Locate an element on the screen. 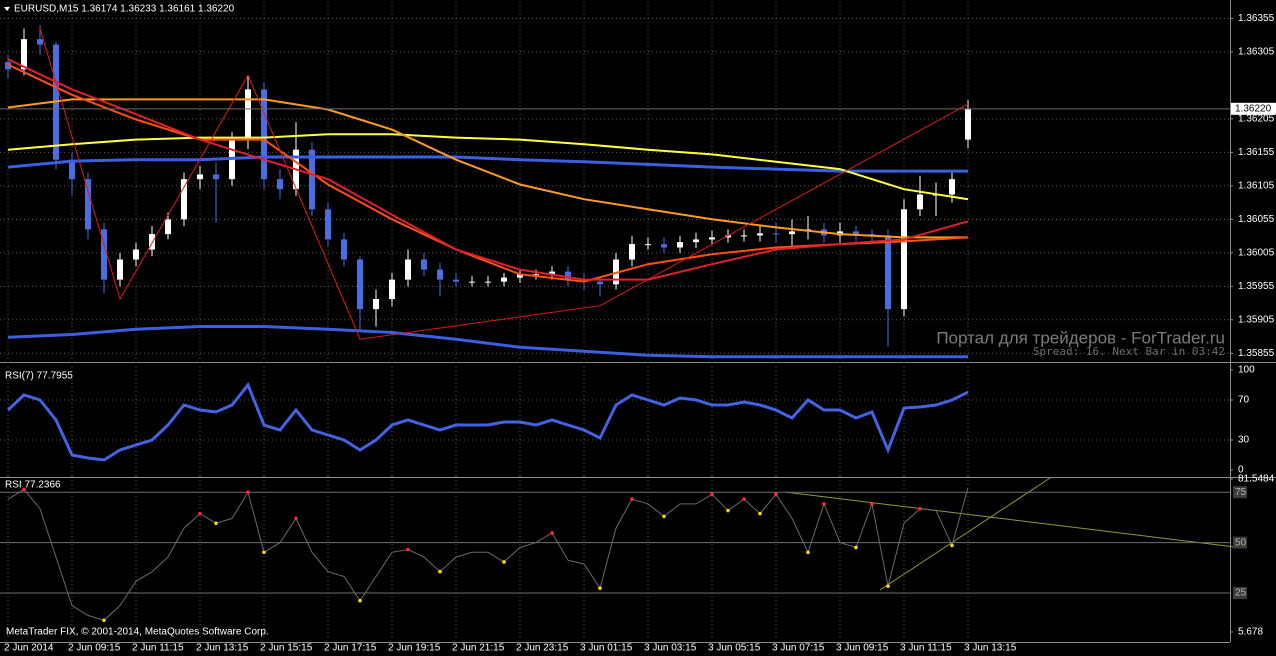  y-tick-label: 75 is located at coordinates (1241, 492).